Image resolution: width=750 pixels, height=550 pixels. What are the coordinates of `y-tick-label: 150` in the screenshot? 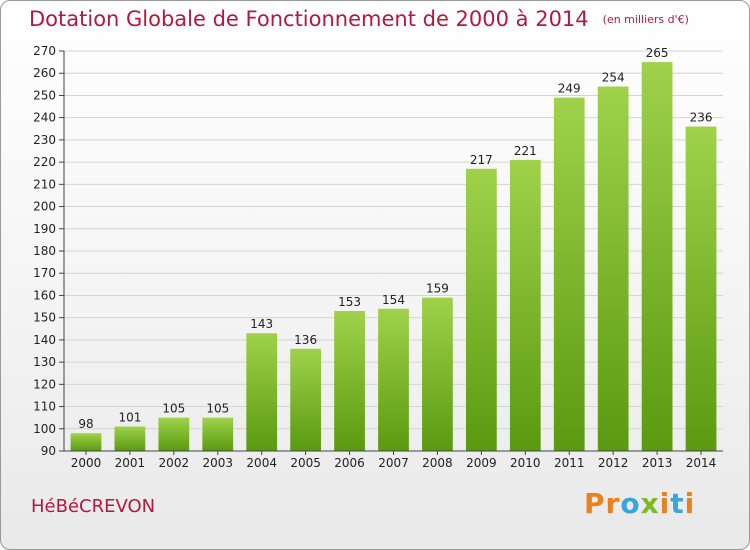 It's located at (44, 318).